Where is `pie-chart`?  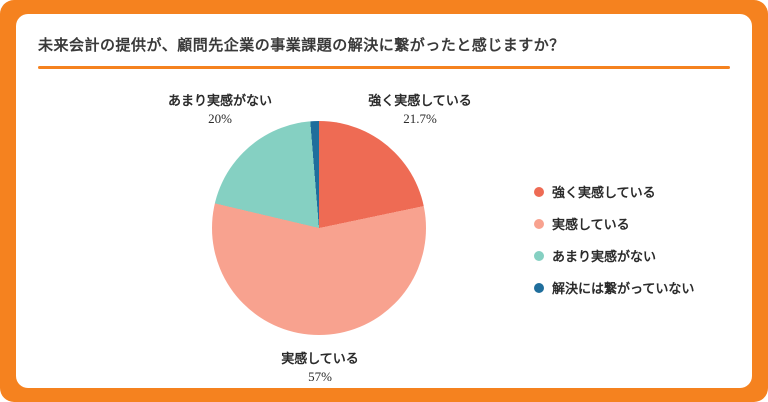 pie-chart is located at coordinates (319, 228).